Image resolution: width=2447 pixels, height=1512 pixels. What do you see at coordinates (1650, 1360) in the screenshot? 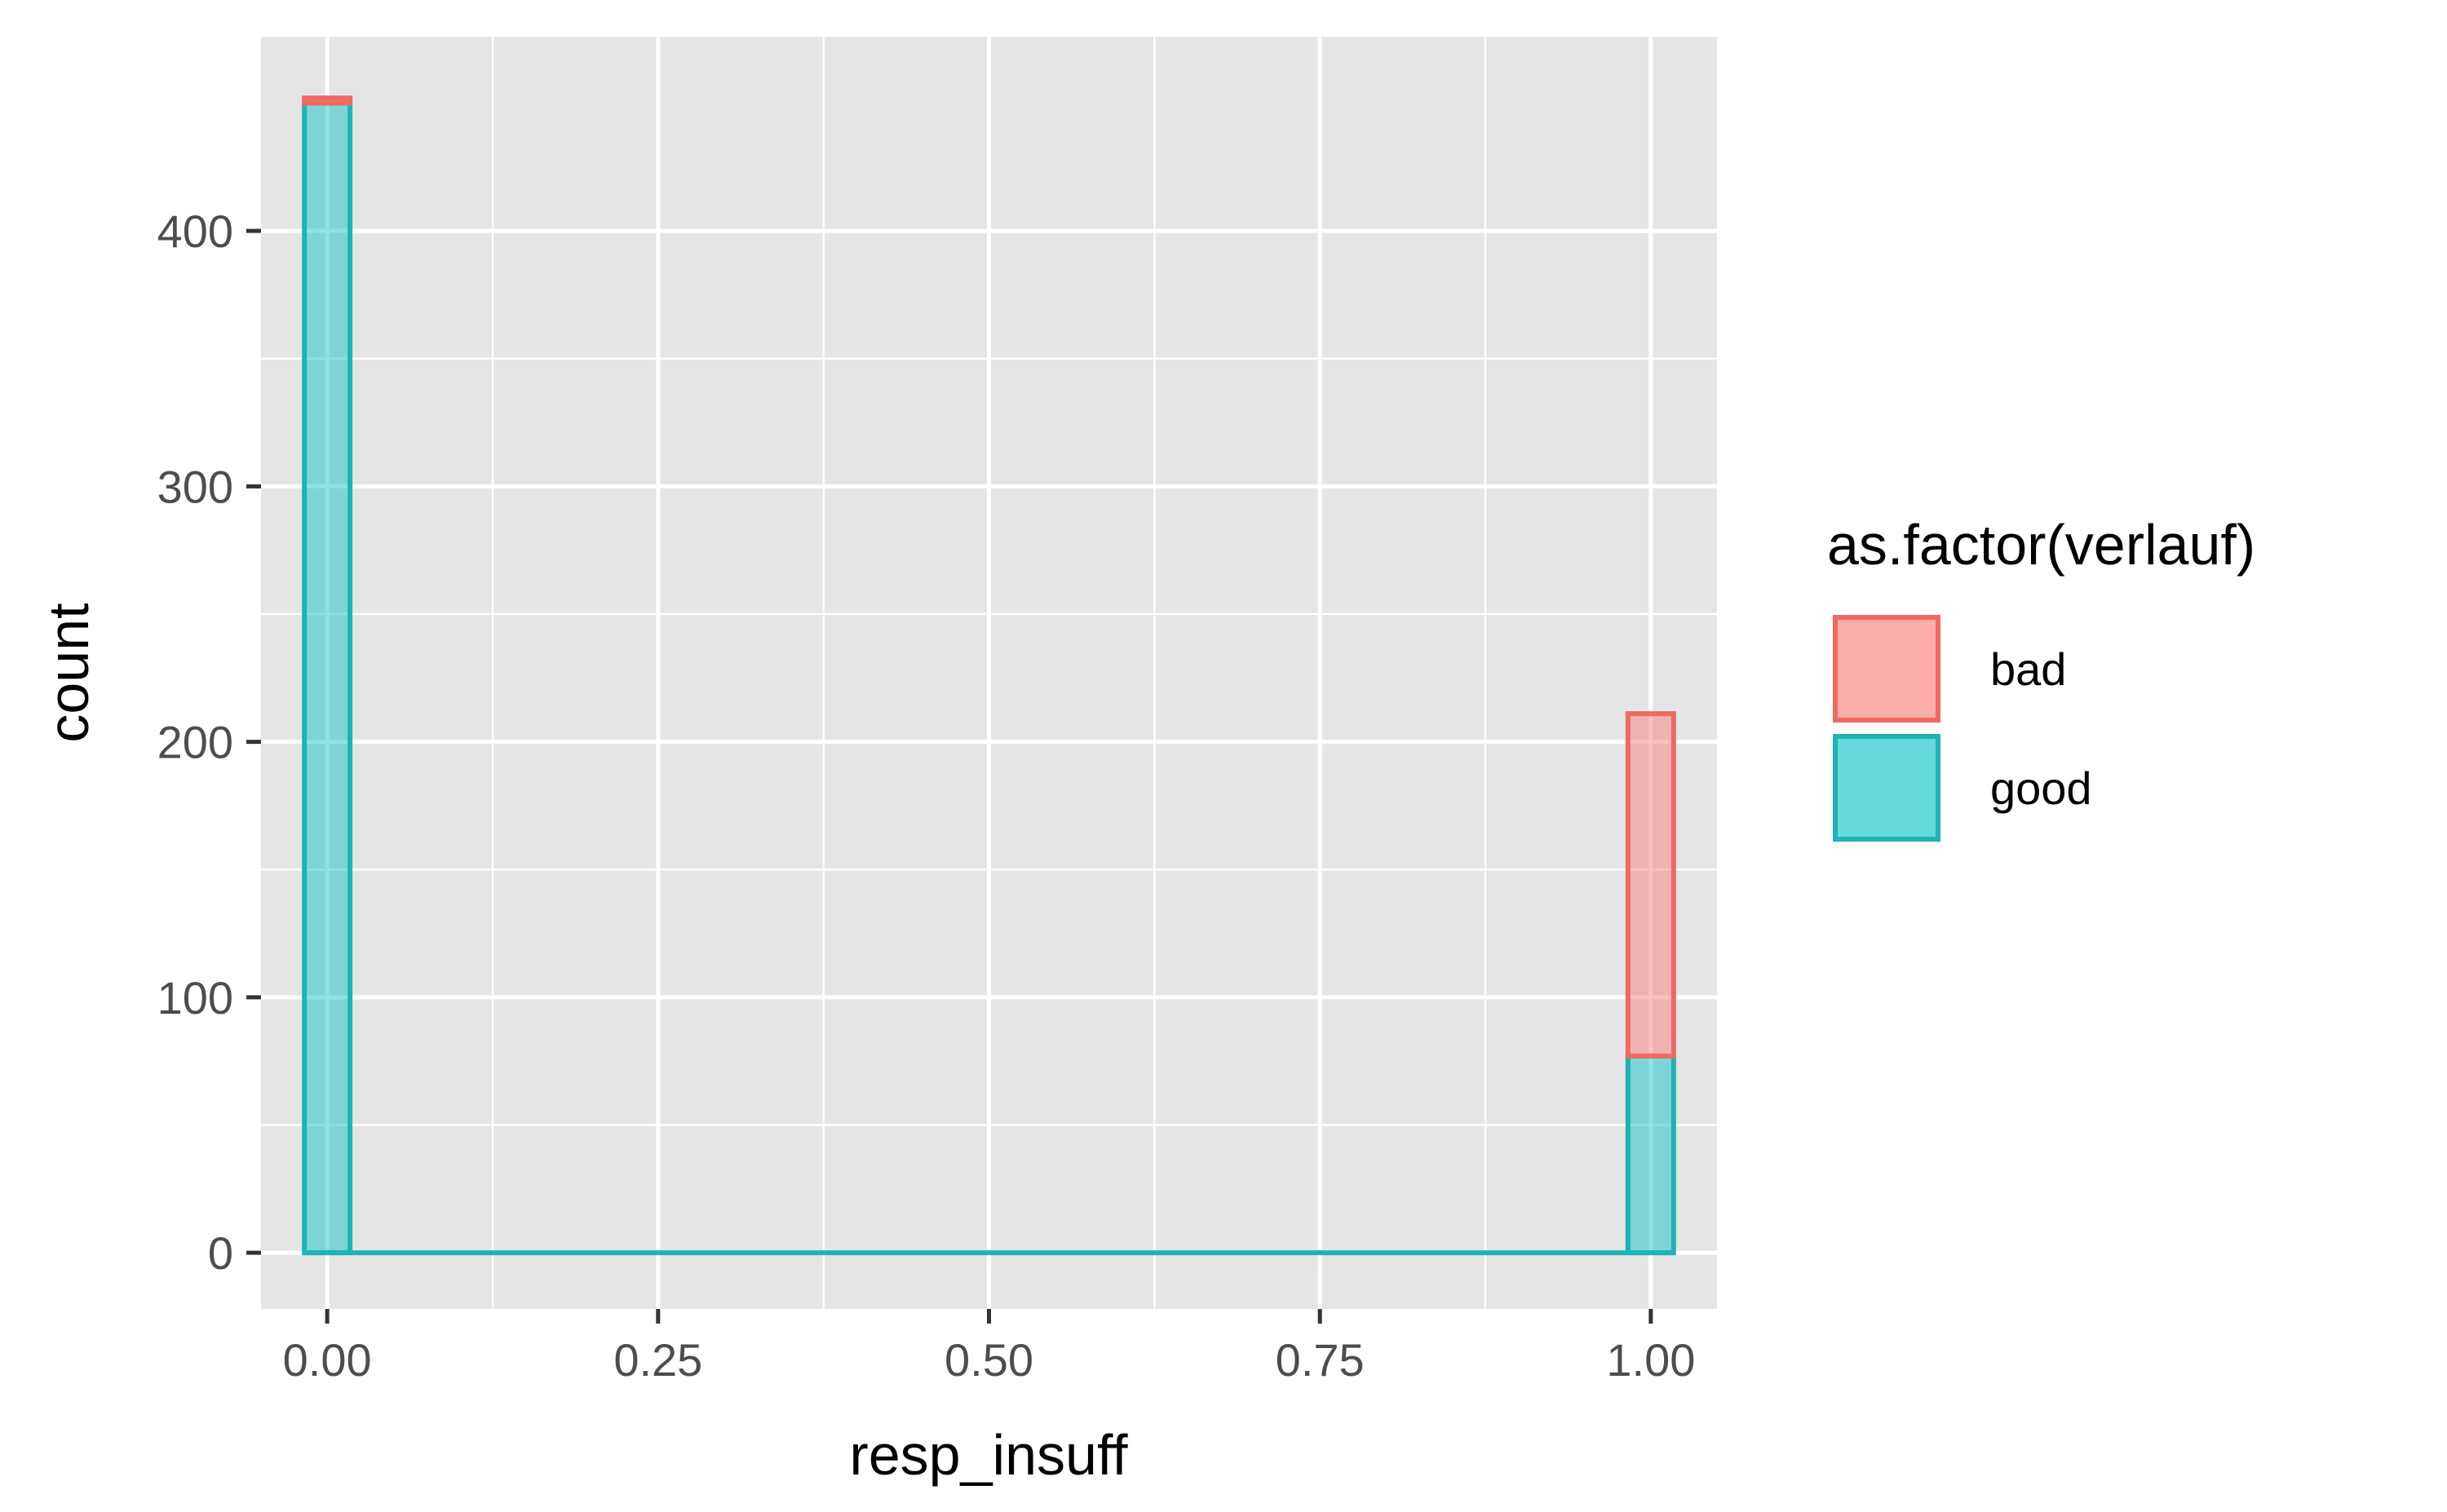
I see `x-tick-label: 1.00` at bounding box center [1650, 1360].